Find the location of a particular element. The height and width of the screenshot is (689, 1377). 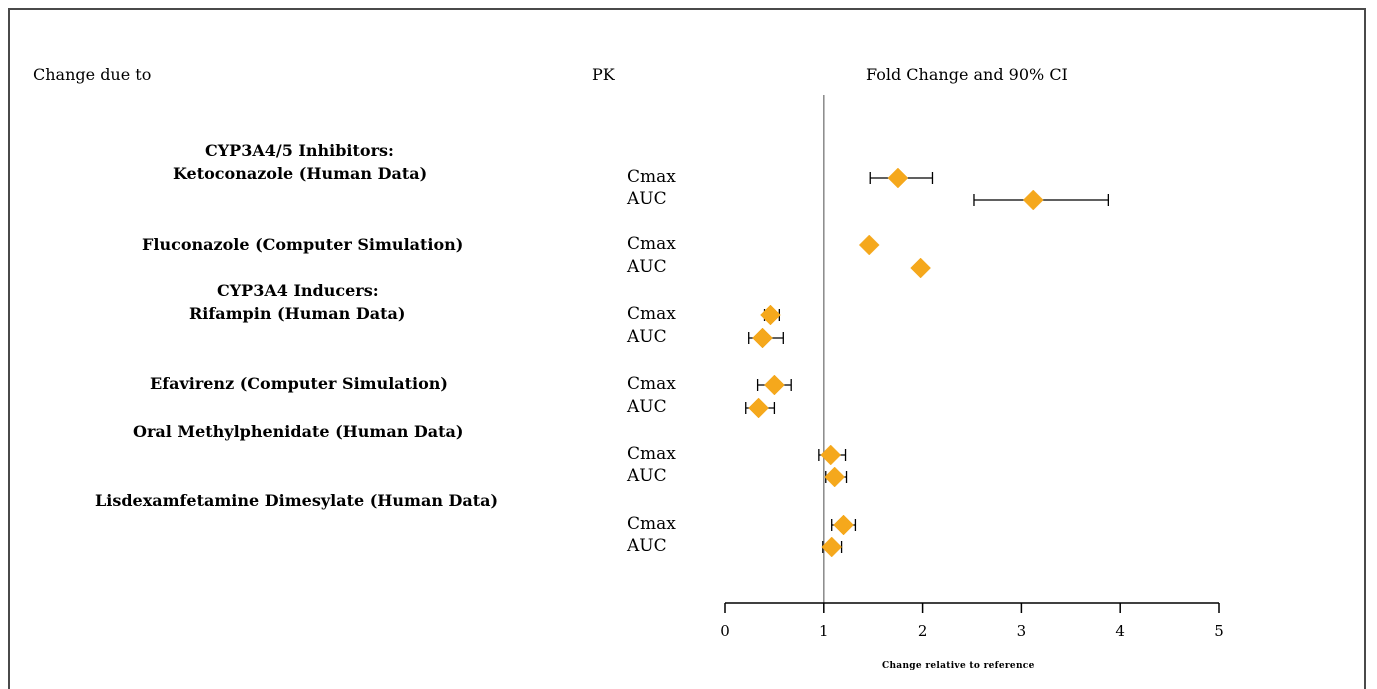

pk-header: PK is located at coordinates (603, 74).